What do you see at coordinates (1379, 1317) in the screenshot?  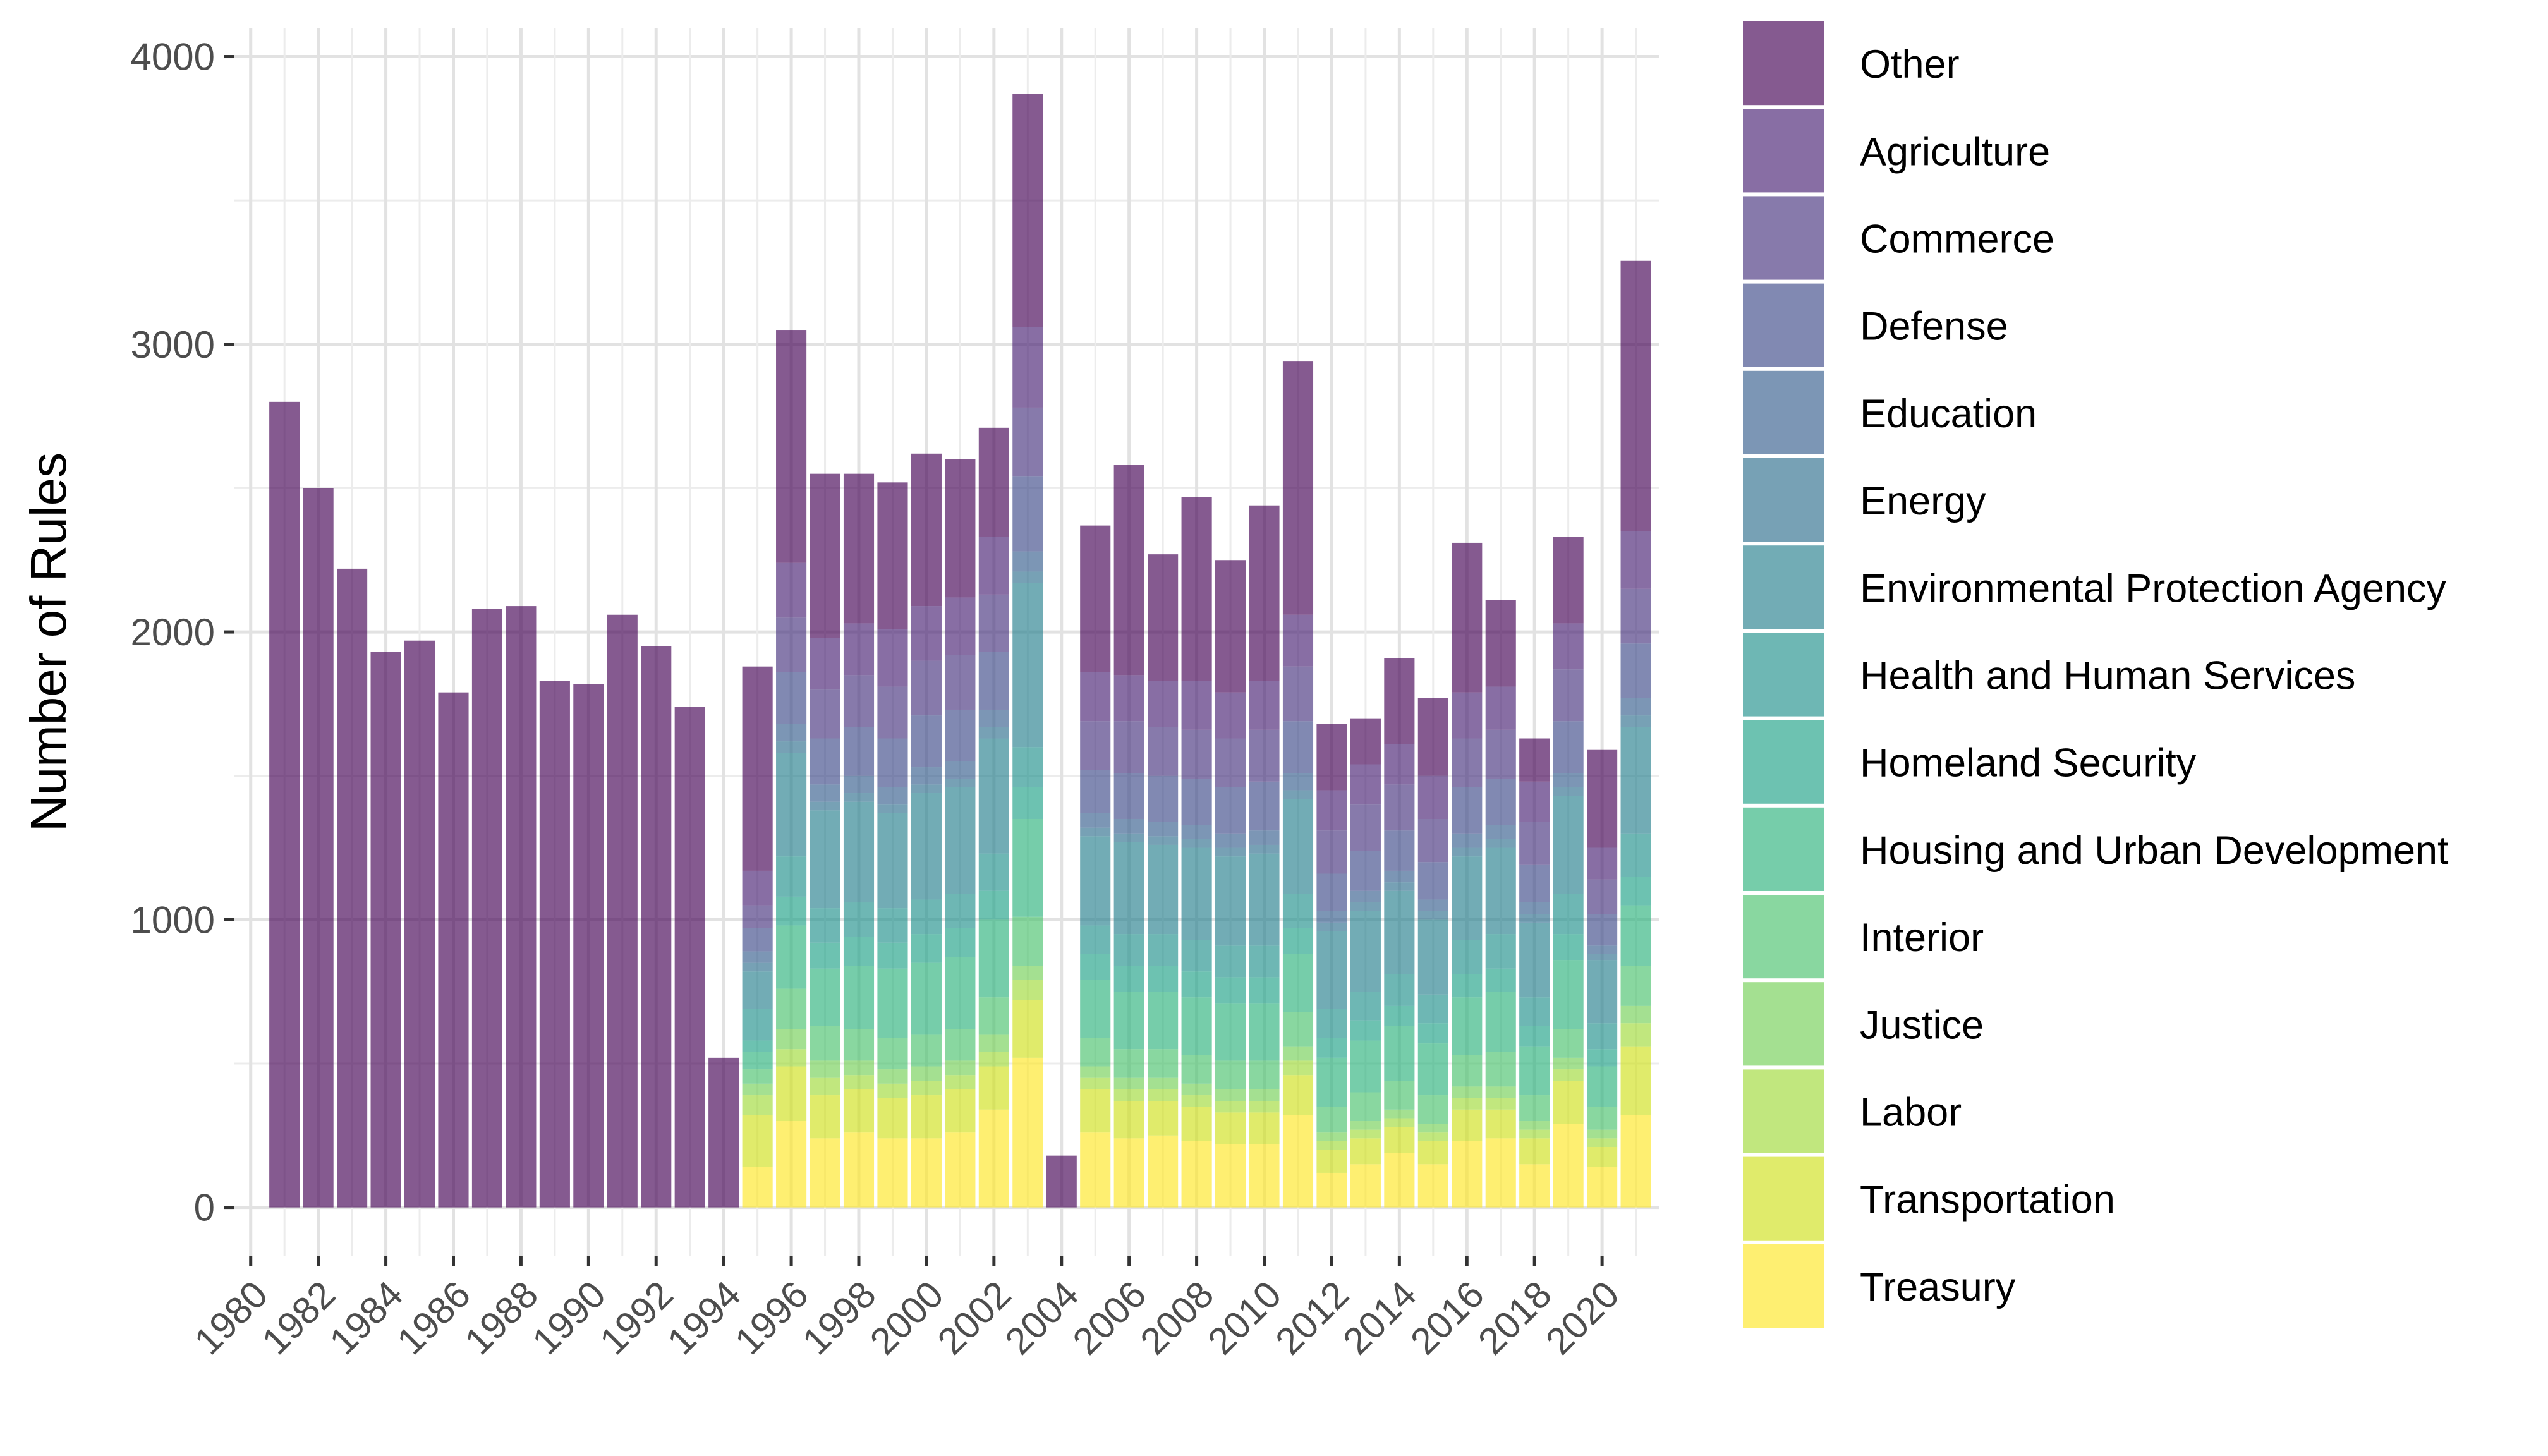 I see `x-tick-label: 2014` at bounding box center [1379, 1317].